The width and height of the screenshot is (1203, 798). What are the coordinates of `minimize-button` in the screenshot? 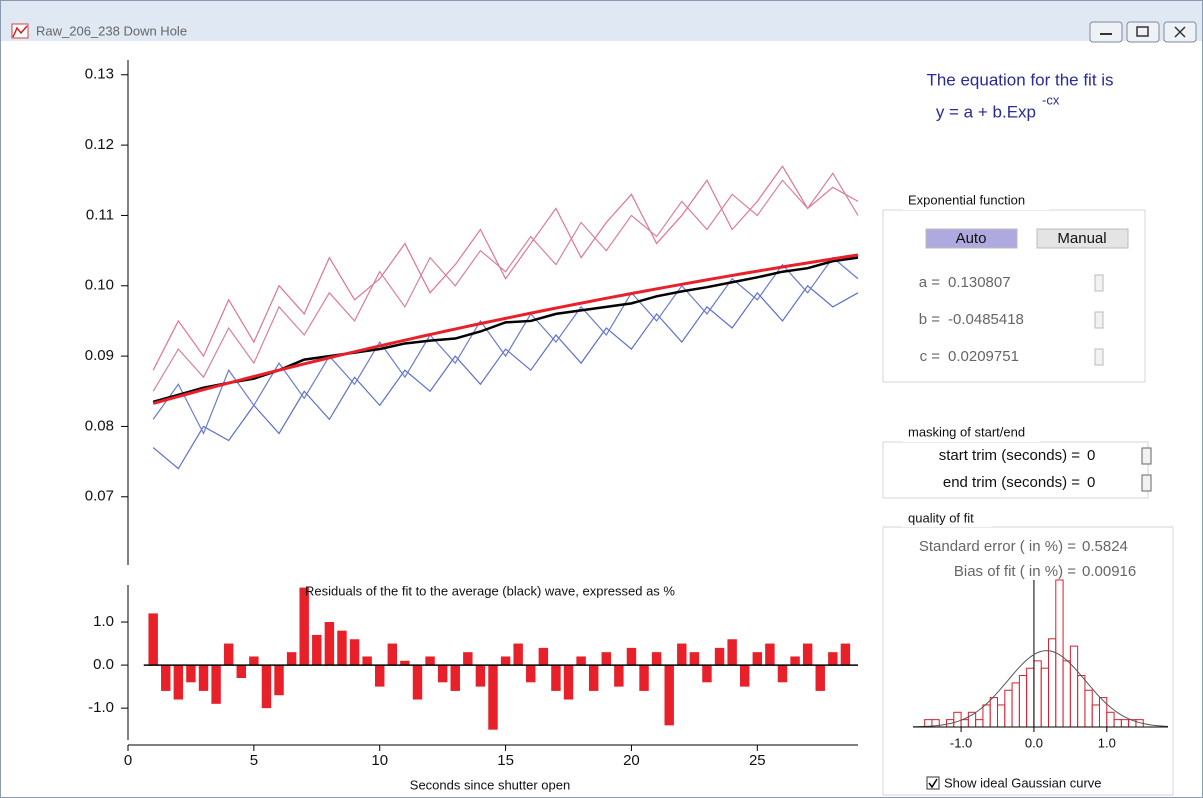 It's located at (1106, 32).